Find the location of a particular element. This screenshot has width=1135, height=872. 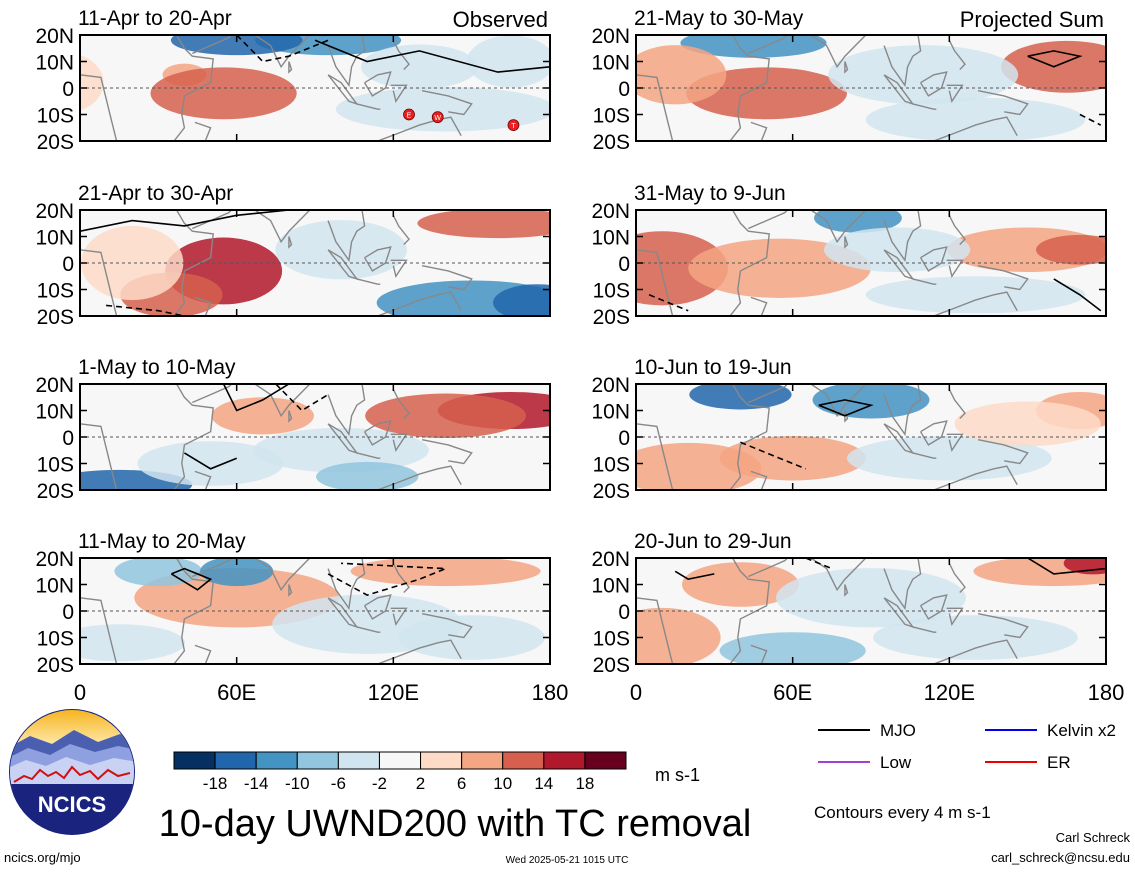

lon-tick-label: 180 is located at coordinates (1106, 692).